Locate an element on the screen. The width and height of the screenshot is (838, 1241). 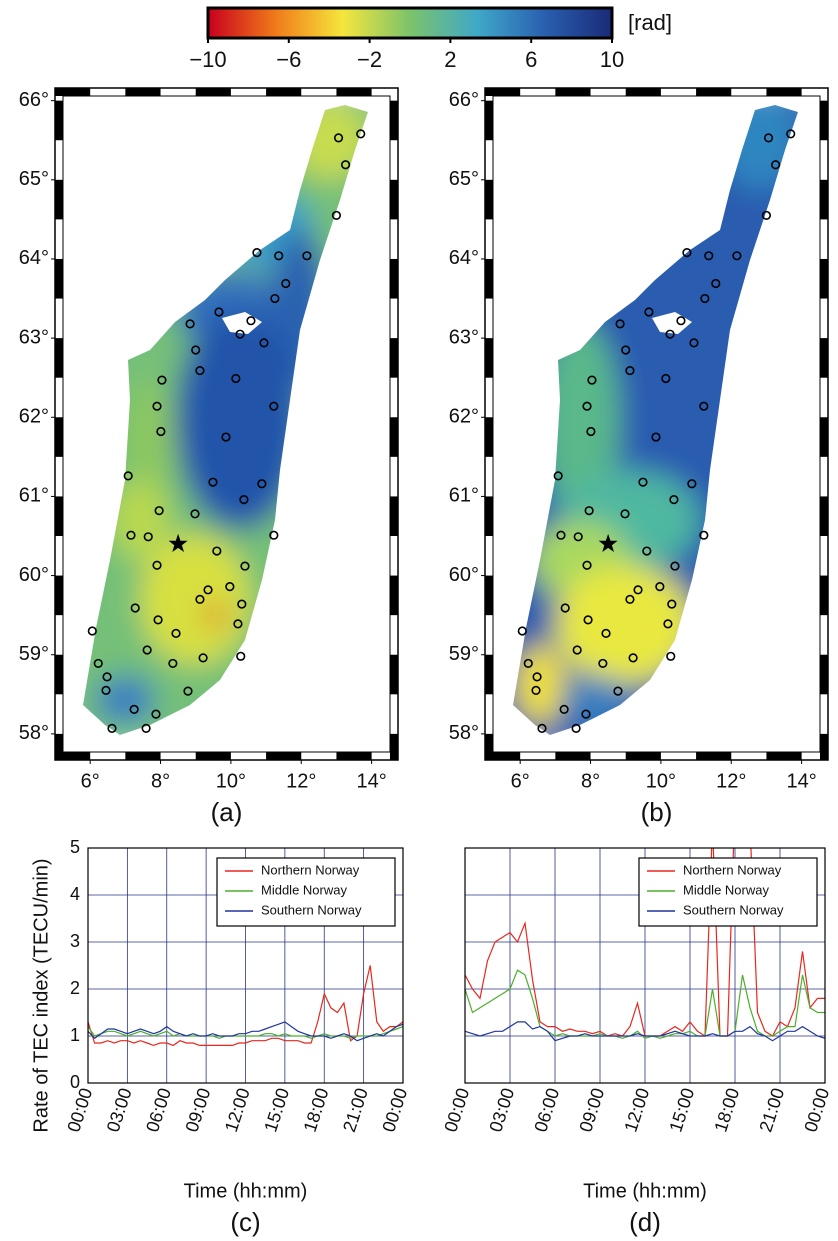
colorbar-tick-label: −2 is located at coordinates (369, 59).